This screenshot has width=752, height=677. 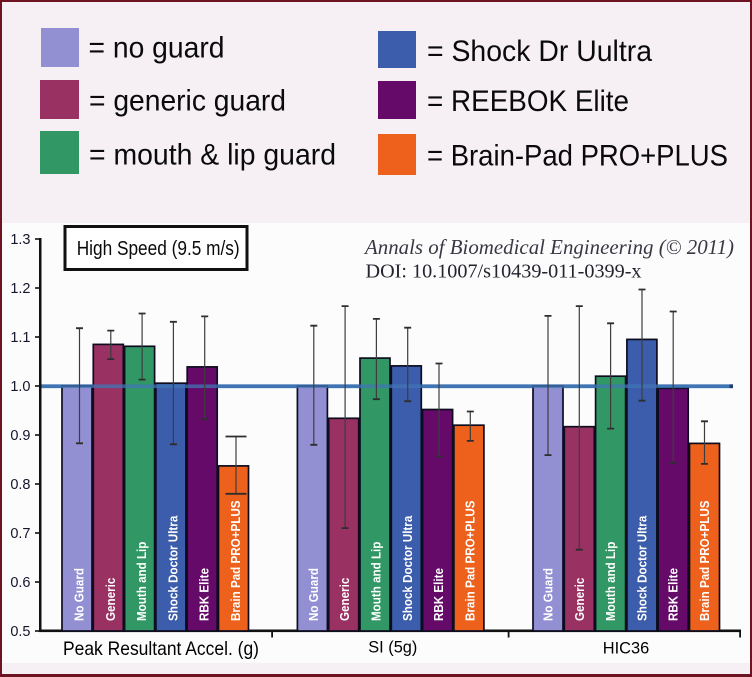 I want to click on svg-text: SI (5g), so click(x=392, y=647).